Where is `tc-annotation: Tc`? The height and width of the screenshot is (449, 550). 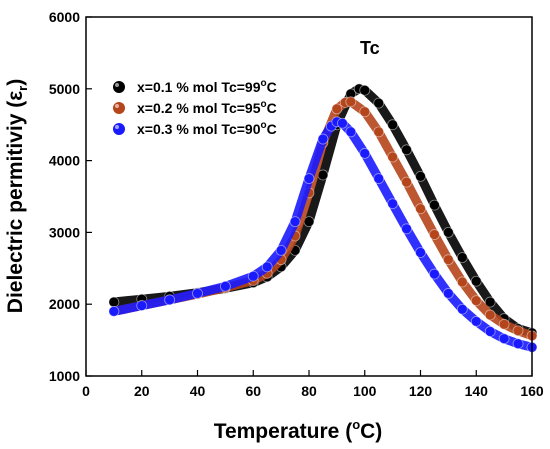 tc-annotation: Tc is located at coordinates (370, 48).